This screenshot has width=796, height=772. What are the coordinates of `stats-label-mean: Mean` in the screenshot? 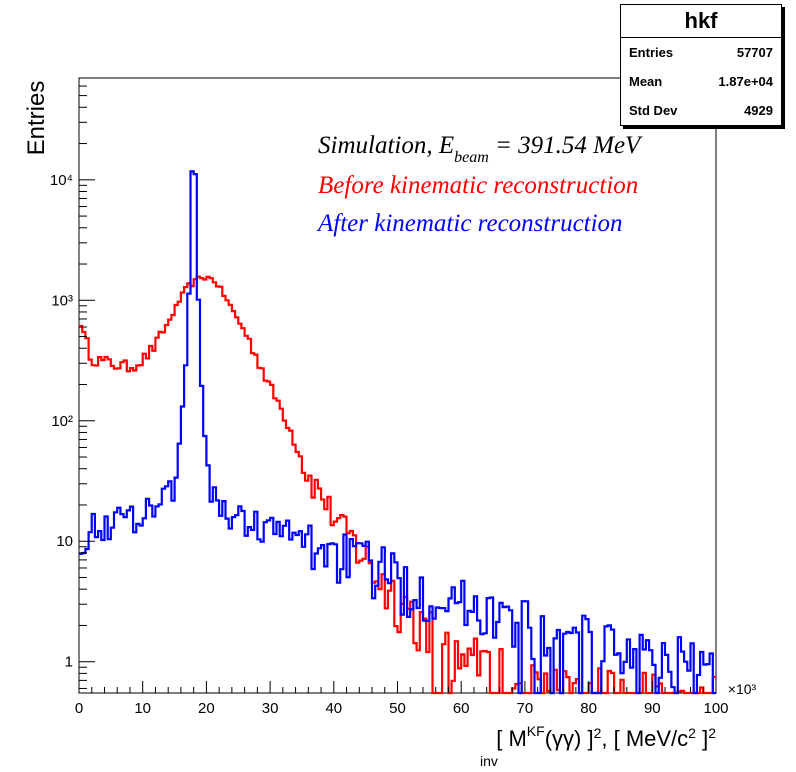 It's located at (646, 81).